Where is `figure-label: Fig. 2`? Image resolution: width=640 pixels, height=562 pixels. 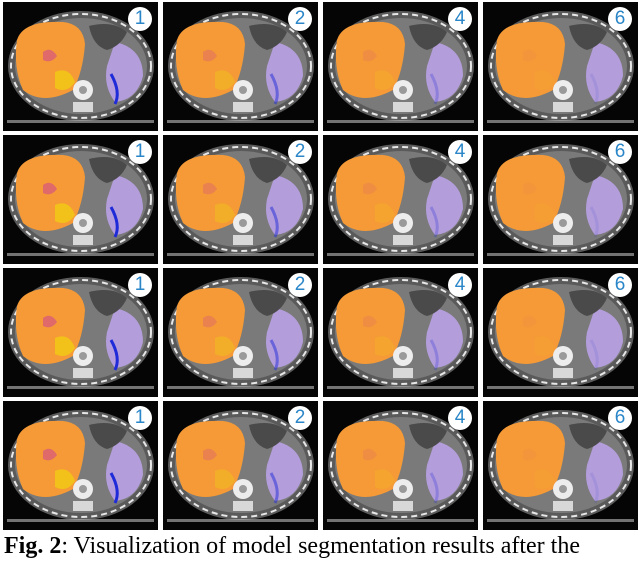
figure-label: Fig. 2 is located at coordinates (33, 546).